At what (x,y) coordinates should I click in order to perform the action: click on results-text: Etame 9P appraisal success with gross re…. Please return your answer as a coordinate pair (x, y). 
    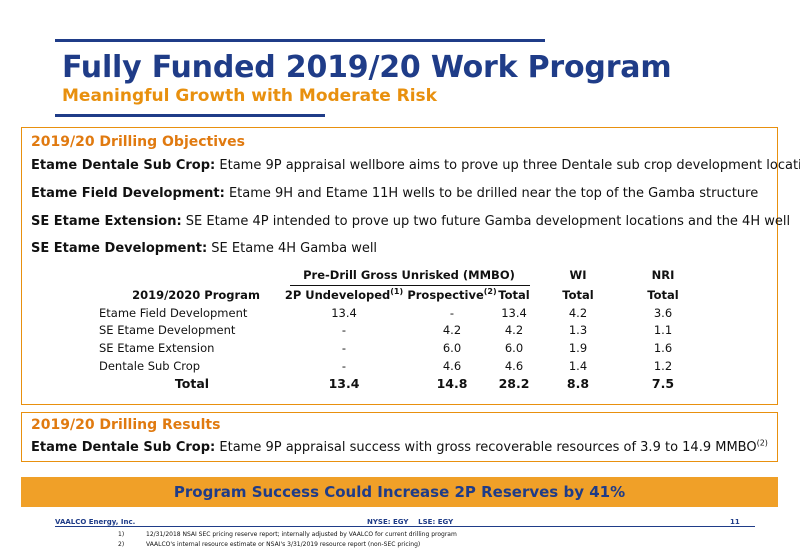
    Looking at the image, I should click on (486, 447).